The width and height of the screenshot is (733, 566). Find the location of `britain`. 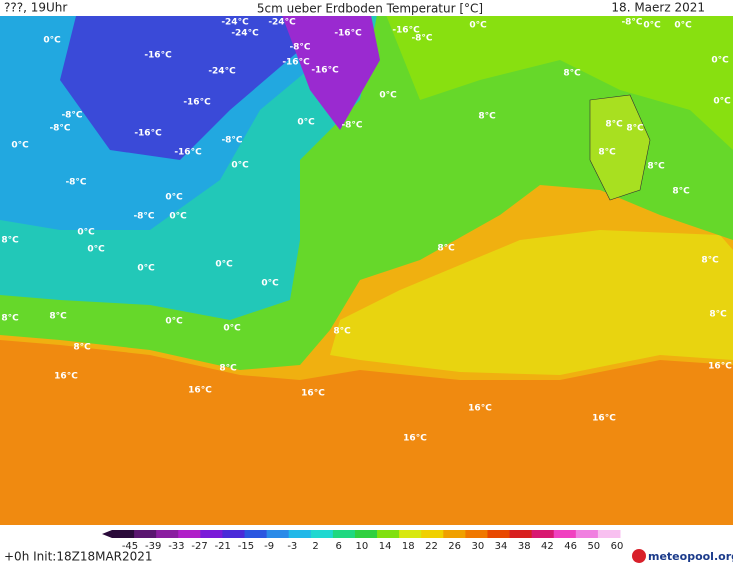

britain is located at coordinates (620, 147).